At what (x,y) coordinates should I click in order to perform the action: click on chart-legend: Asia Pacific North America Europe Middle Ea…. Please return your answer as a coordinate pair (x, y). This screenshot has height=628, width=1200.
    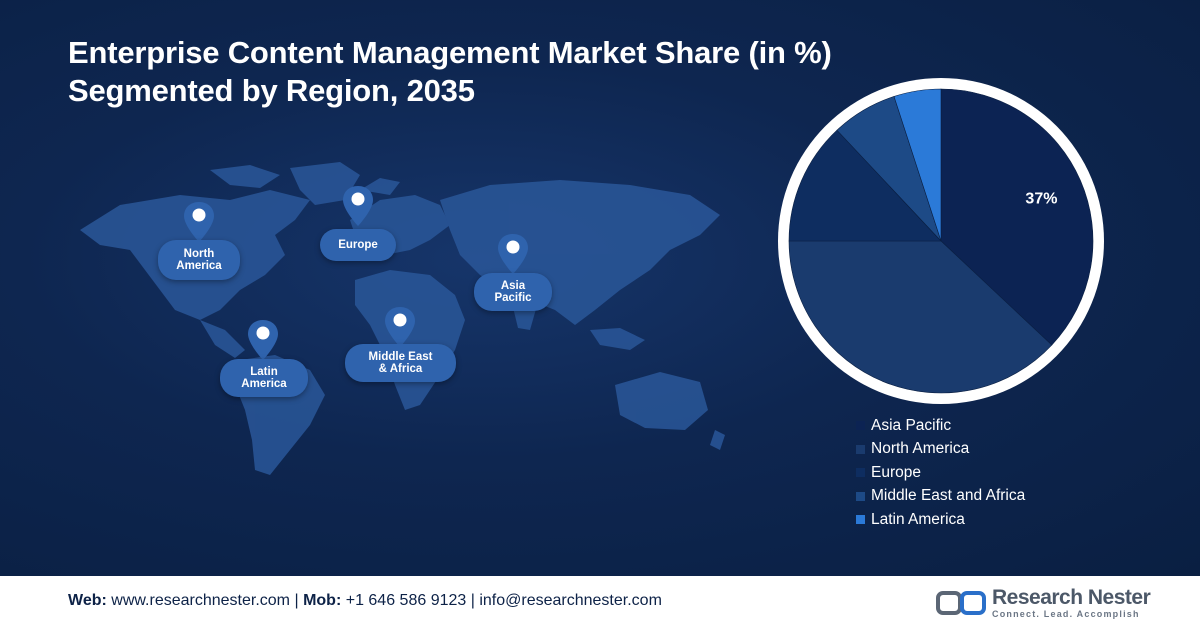
    Looking at the image, I should click on (940, 473).